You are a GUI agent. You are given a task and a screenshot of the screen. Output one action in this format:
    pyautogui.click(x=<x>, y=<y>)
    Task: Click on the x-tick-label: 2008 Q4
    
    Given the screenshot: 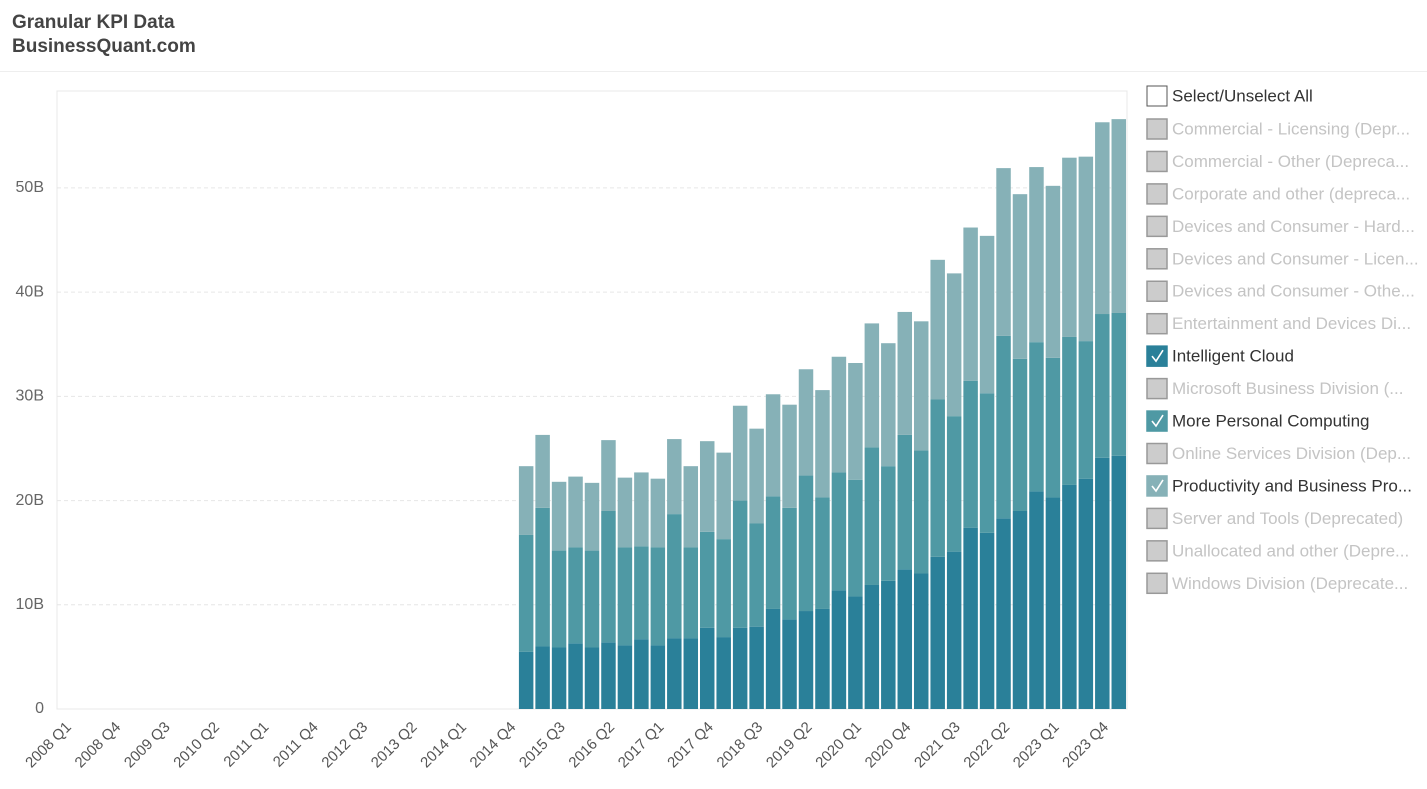 What is the action you would take?
    pyautogui.click(x=98, y=745)
    